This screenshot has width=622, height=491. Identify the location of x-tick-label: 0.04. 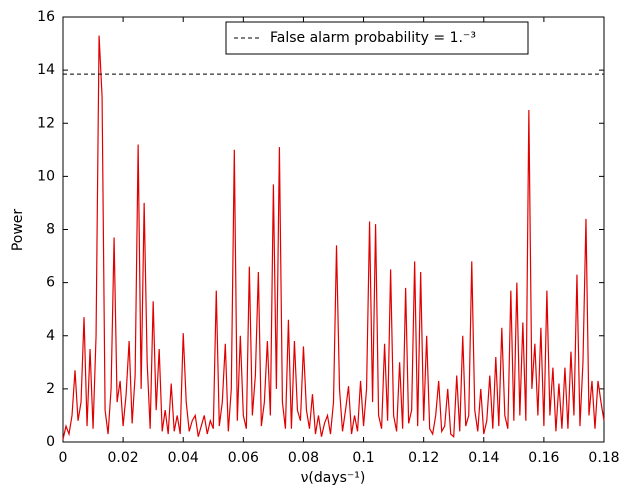
(183, 458).